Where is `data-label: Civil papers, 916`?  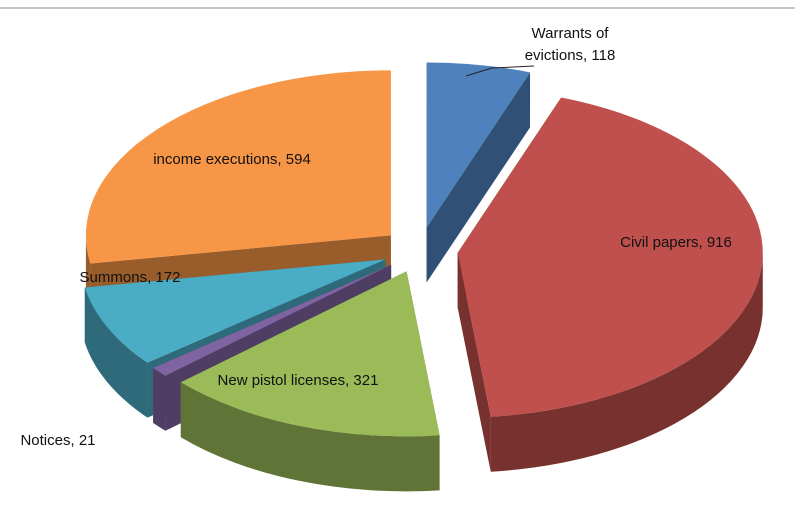 data-label: Civil papers, 916 is located at coordinates (676, 242).